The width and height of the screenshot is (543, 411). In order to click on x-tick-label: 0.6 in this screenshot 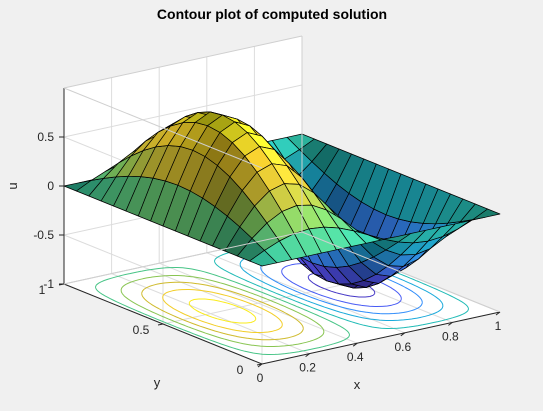, I will do `click(402, 347)`.